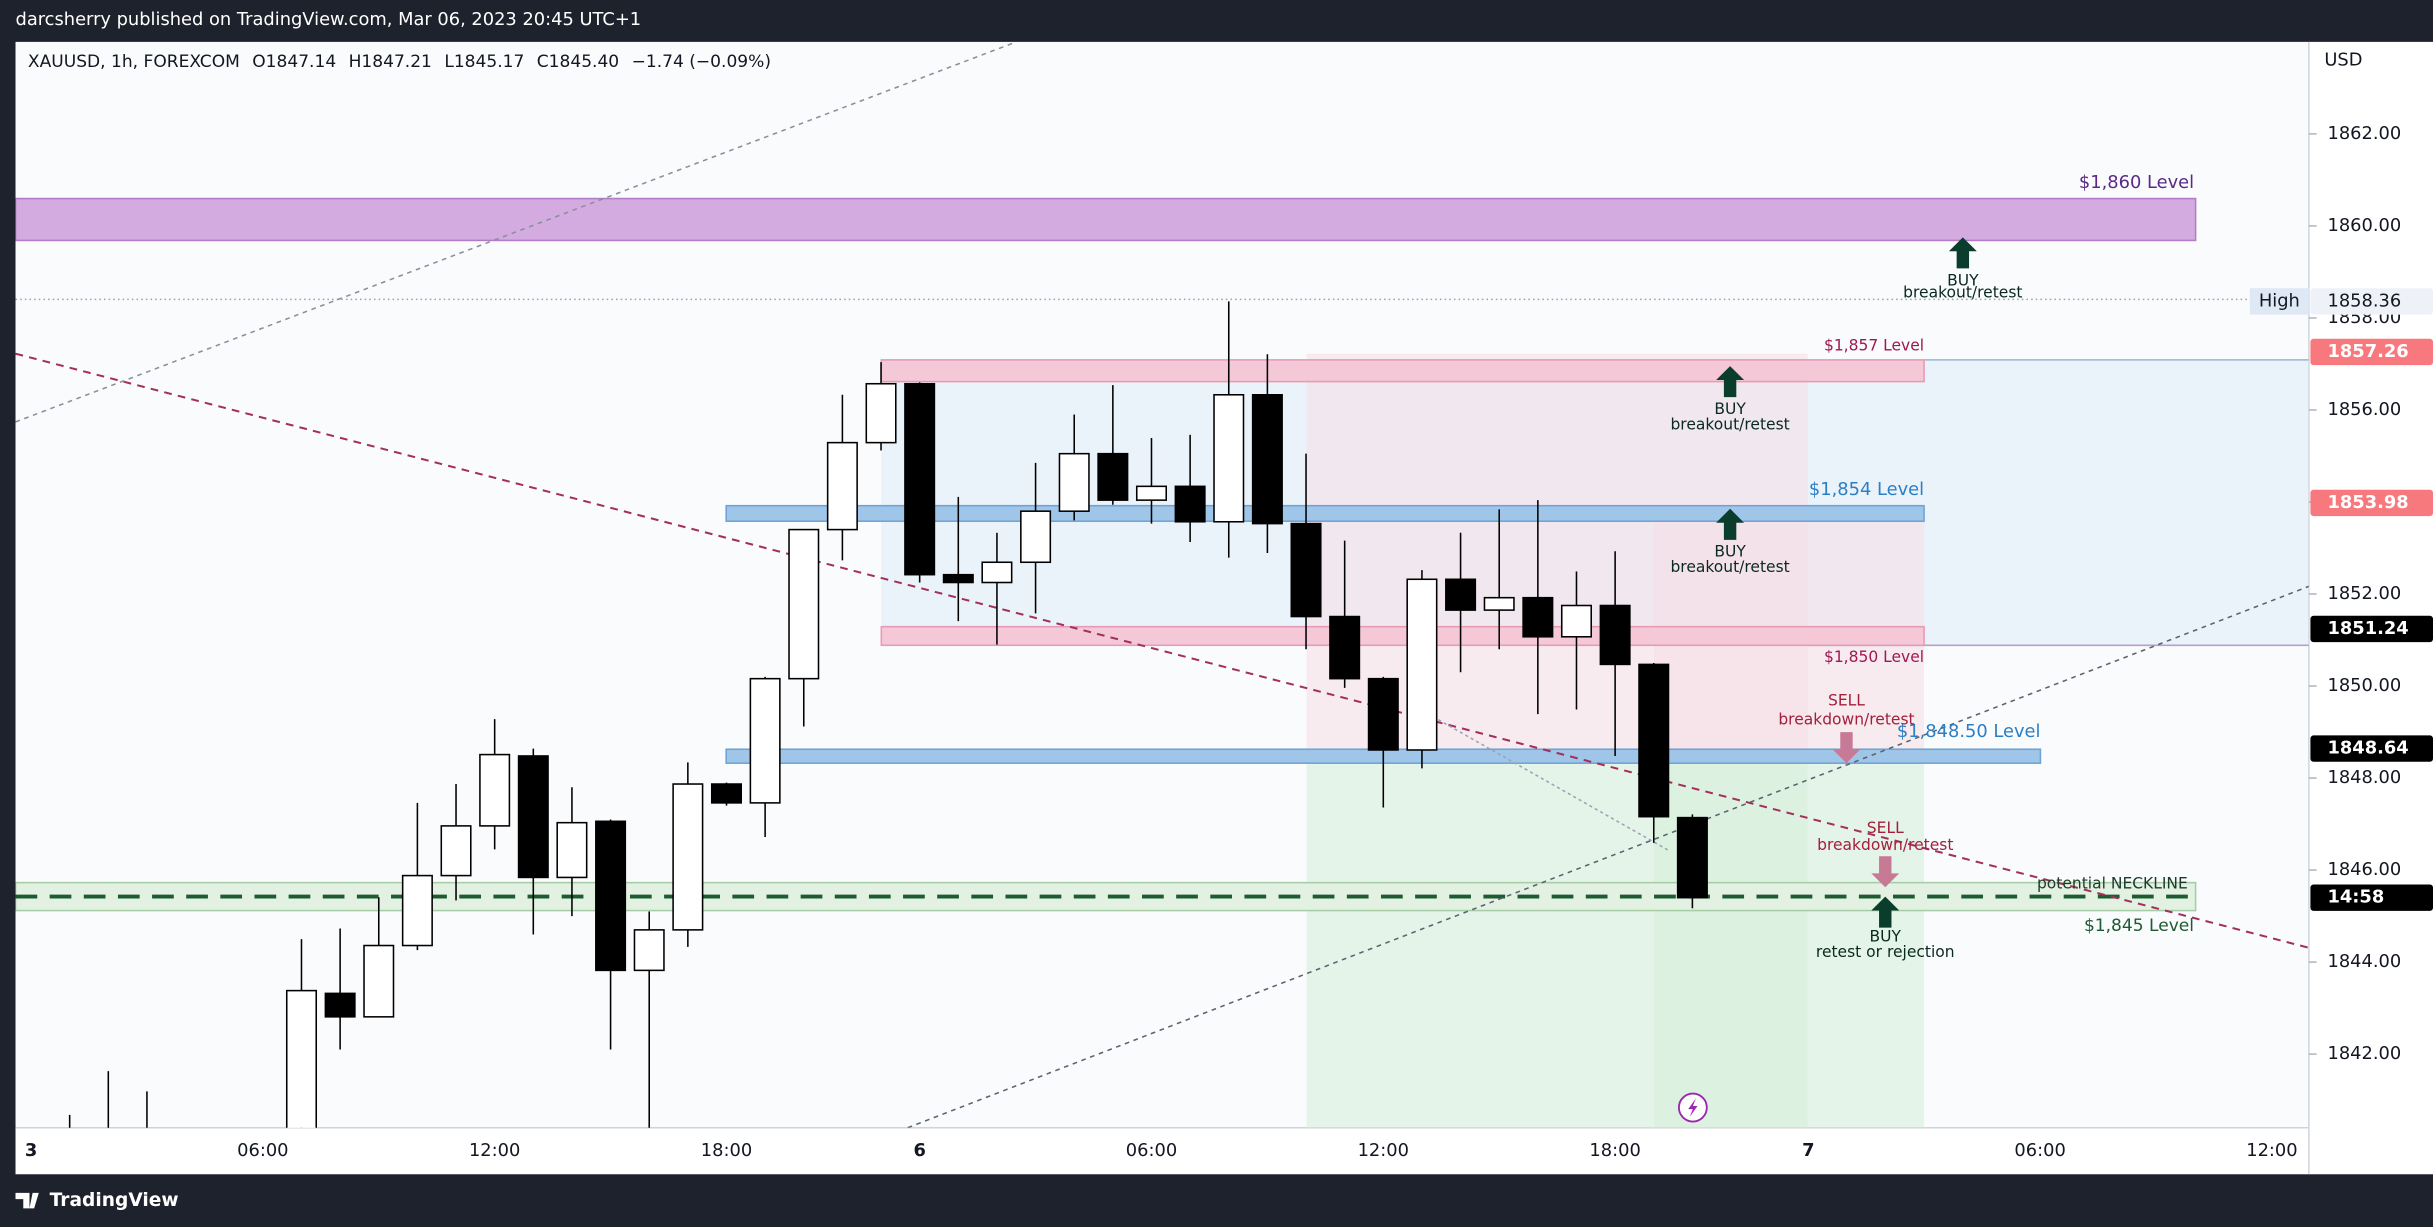  Describe the element at coordinates (2136, 182) in the screenshot. I see `level-label: $1,860 Level` at that location.